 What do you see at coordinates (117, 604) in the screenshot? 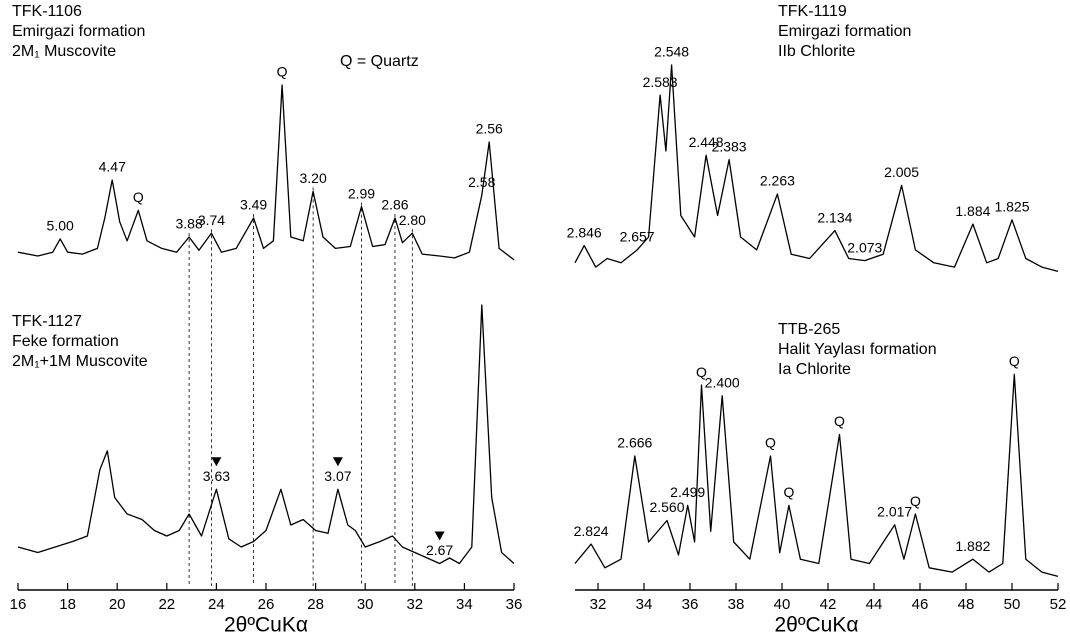
I see `x-tick-label: 20` at bounding box center [117, 604].